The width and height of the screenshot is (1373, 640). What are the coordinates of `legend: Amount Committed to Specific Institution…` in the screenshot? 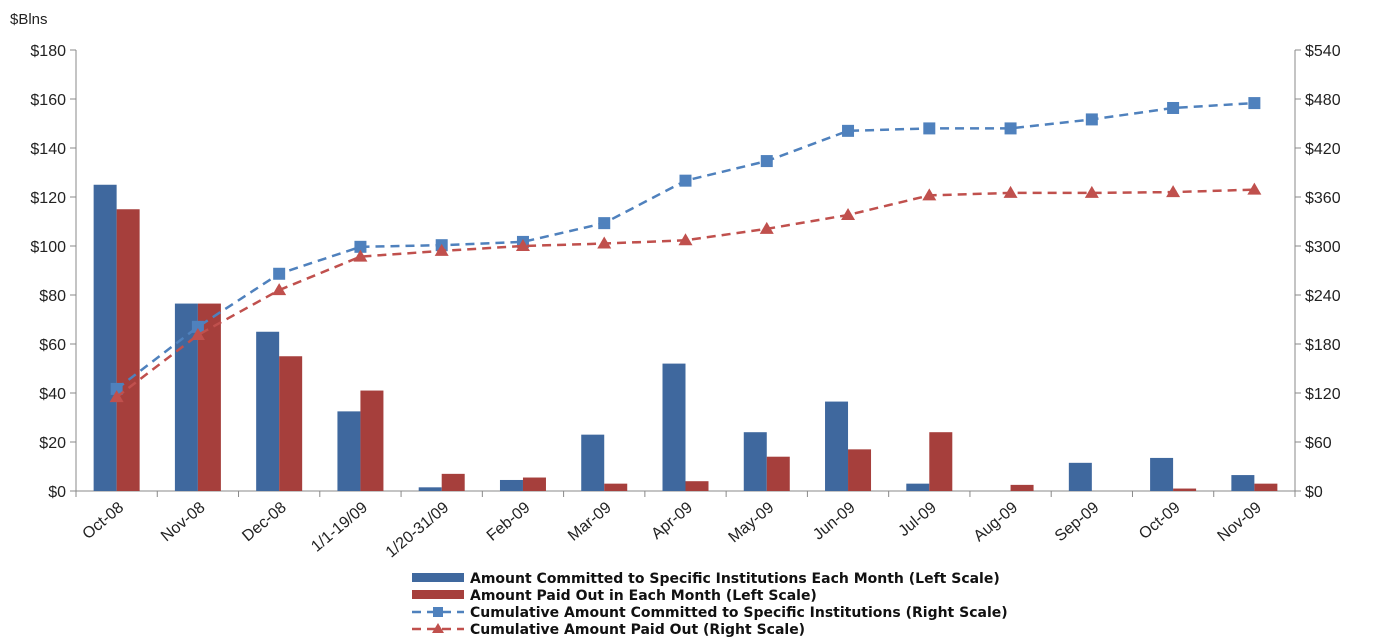 It's located at (710, 604).